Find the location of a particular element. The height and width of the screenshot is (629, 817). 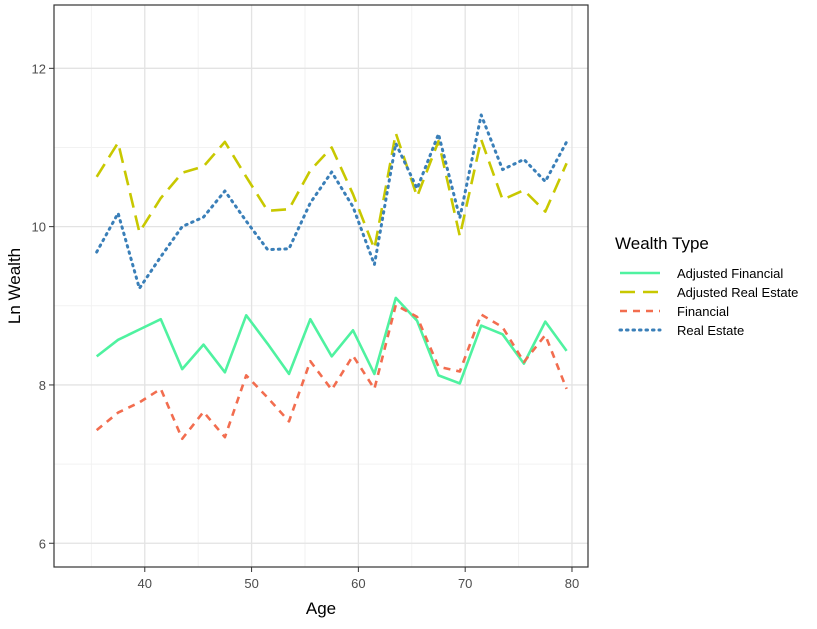

x-tick-label: 50 is located at coordinates (251, 583).